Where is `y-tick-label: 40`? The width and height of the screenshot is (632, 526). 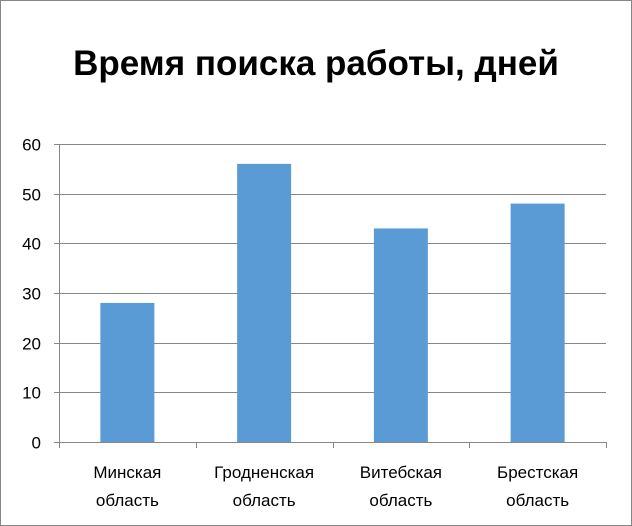 y-tick-label: 40 is located at coordinates (31, 244).